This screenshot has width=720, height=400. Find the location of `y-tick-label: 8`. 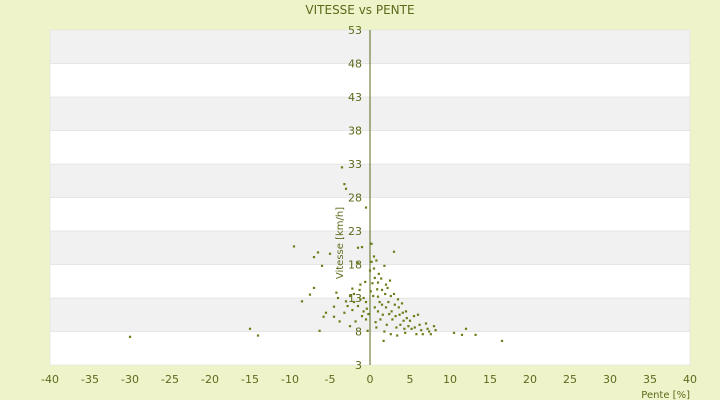

y-tick-label: 8 is located at coordinates (358, 332).